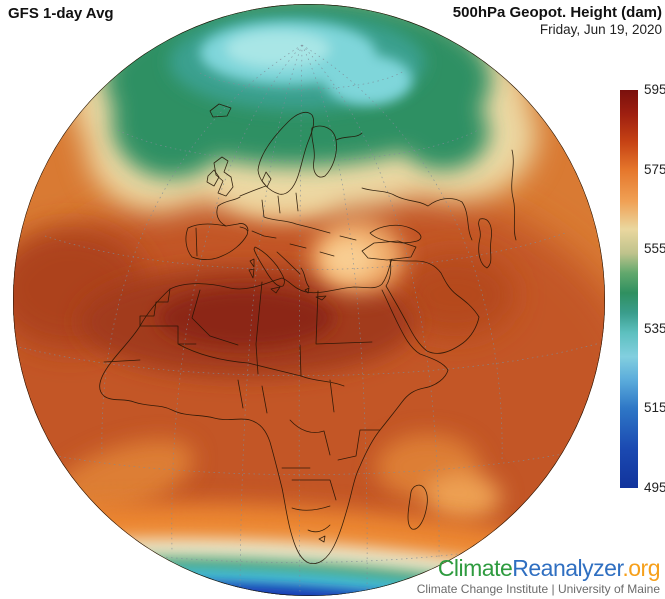 The height and width of the screenshot is (599, 665). Describe the element at coordinates (246, 318) in the screenshot. I see `sahara-high-core` at that location.